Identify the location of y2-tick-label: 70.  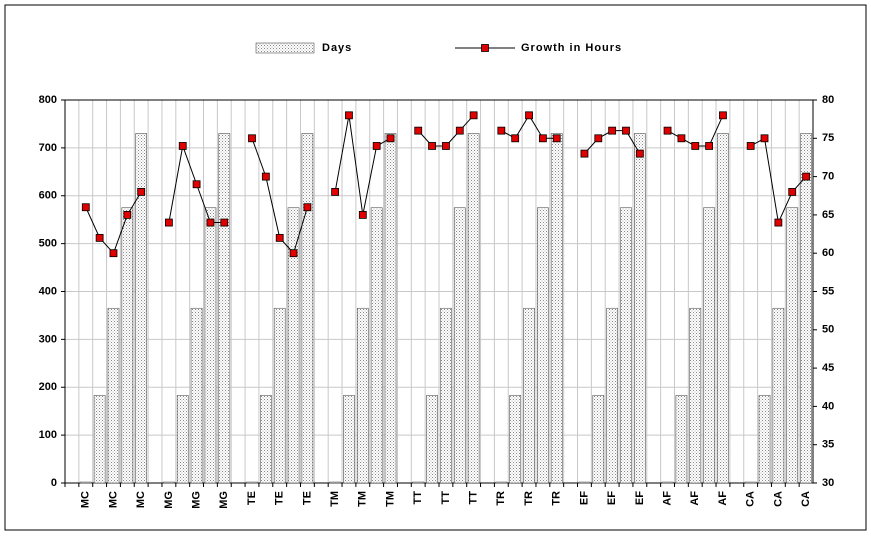
(828, 177).